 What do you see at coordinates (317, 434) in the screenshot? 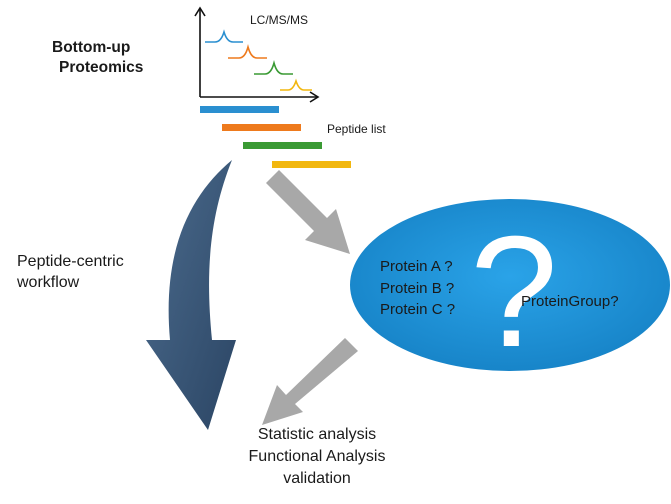
I see `output-line-1: Statistic analysis` at bounding box center [317, 434].